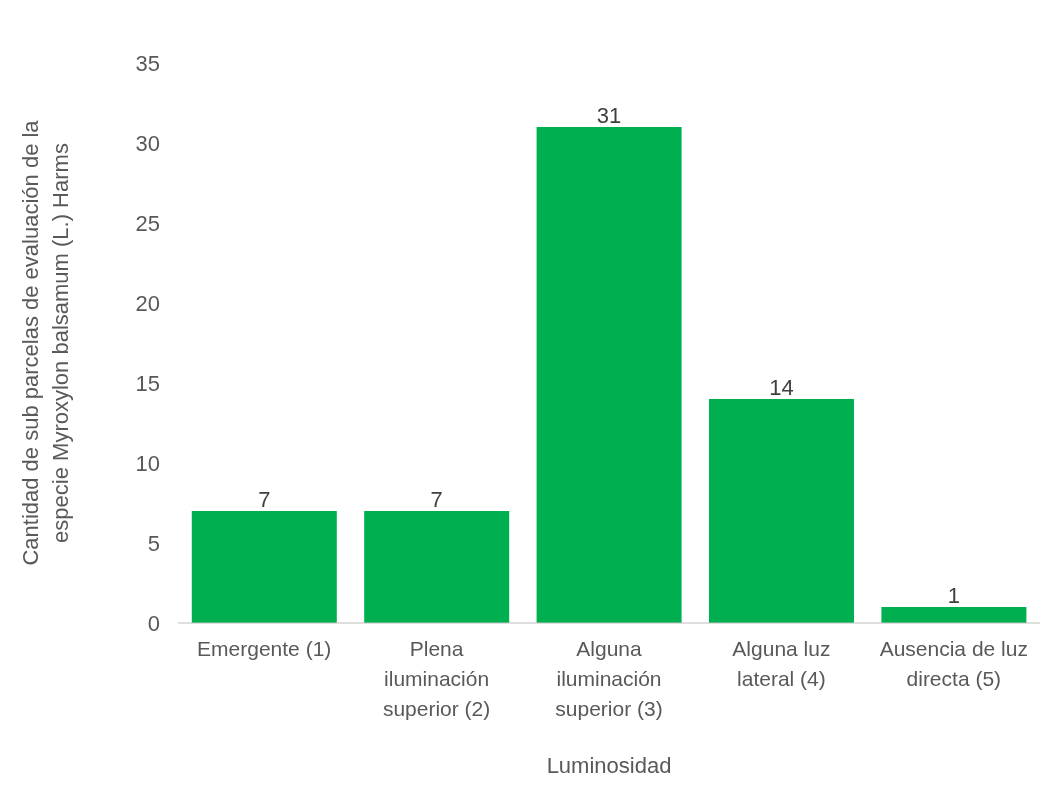 This screenshot has width=1062, height=811. What do you see at coordinates (147, 463) in the screenshot?
I see `y-tick-label: 10` at bounding box center [147, 463].